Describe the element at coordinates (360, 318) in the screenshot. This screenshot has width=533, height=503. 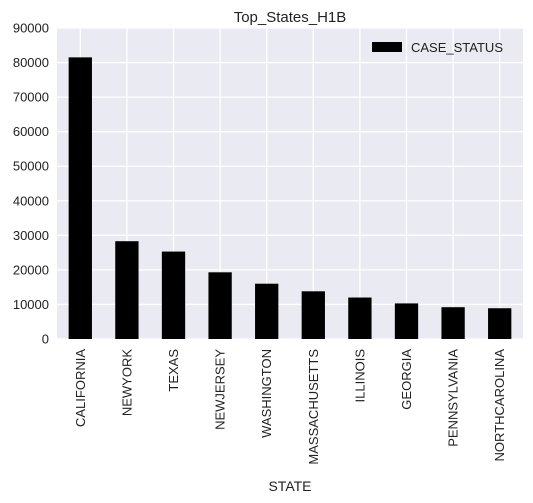
I see `bar-illinois` at that location.